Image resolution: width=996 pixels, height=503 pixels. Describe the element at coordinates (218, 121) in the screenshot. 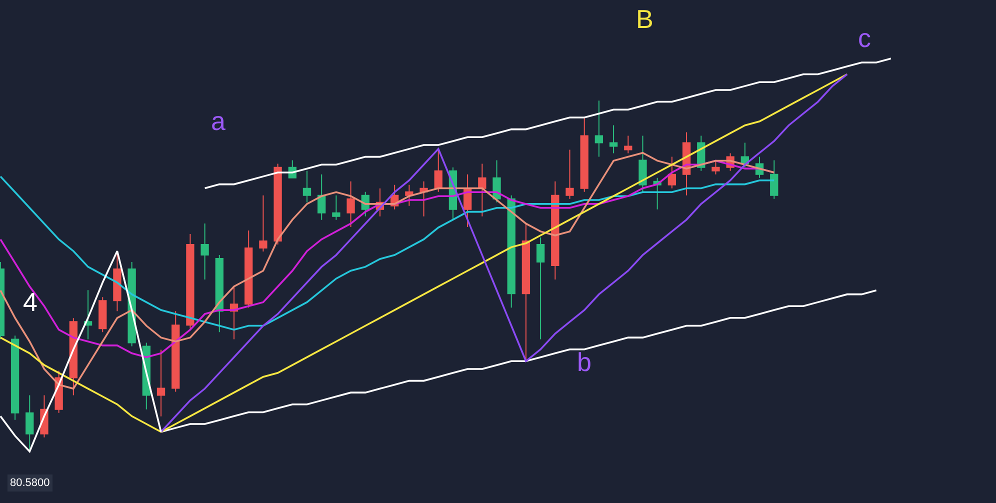

I see `annotation: a` at that location.